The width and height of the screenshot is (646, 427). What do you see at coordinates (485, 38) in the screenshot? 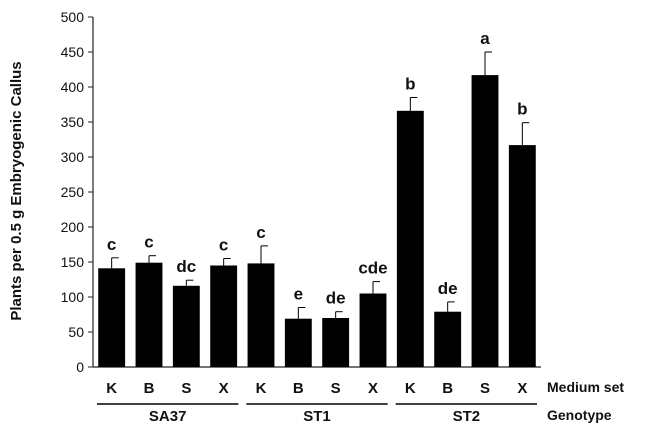
I see `significance-letter: a` at bounding box center [485, 38].